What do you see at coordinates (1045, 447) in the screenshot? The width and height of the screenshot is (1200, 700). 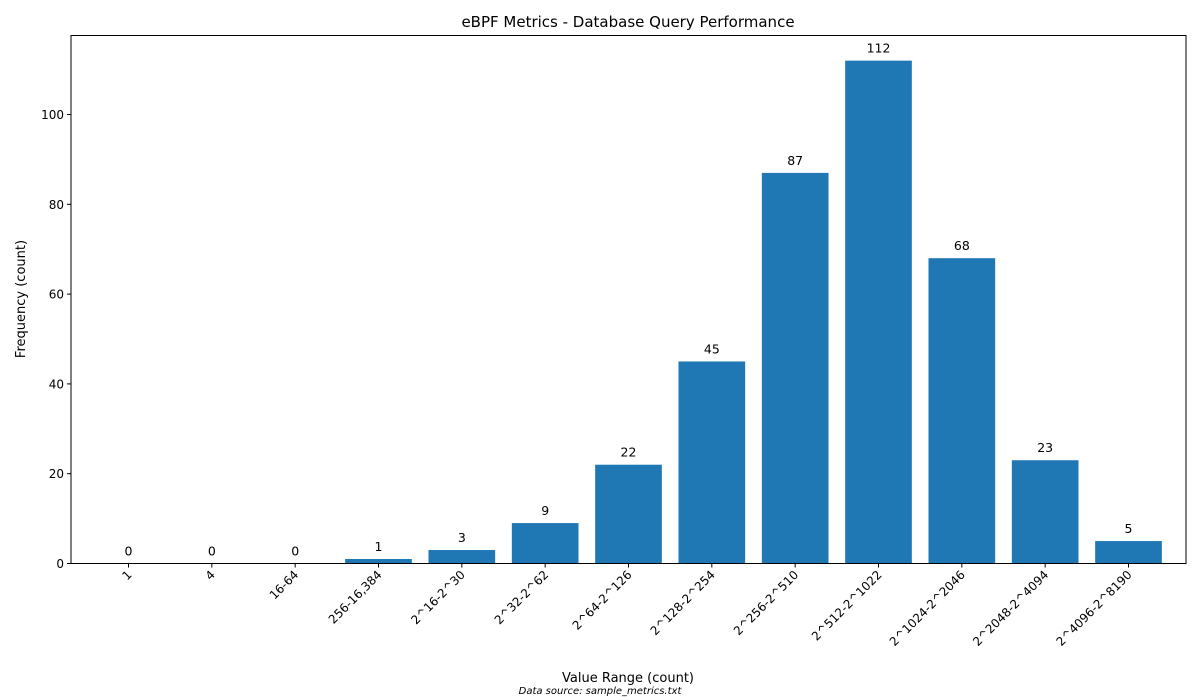 I see `bar-value-label: 23` at bounding box center [1045, 447].